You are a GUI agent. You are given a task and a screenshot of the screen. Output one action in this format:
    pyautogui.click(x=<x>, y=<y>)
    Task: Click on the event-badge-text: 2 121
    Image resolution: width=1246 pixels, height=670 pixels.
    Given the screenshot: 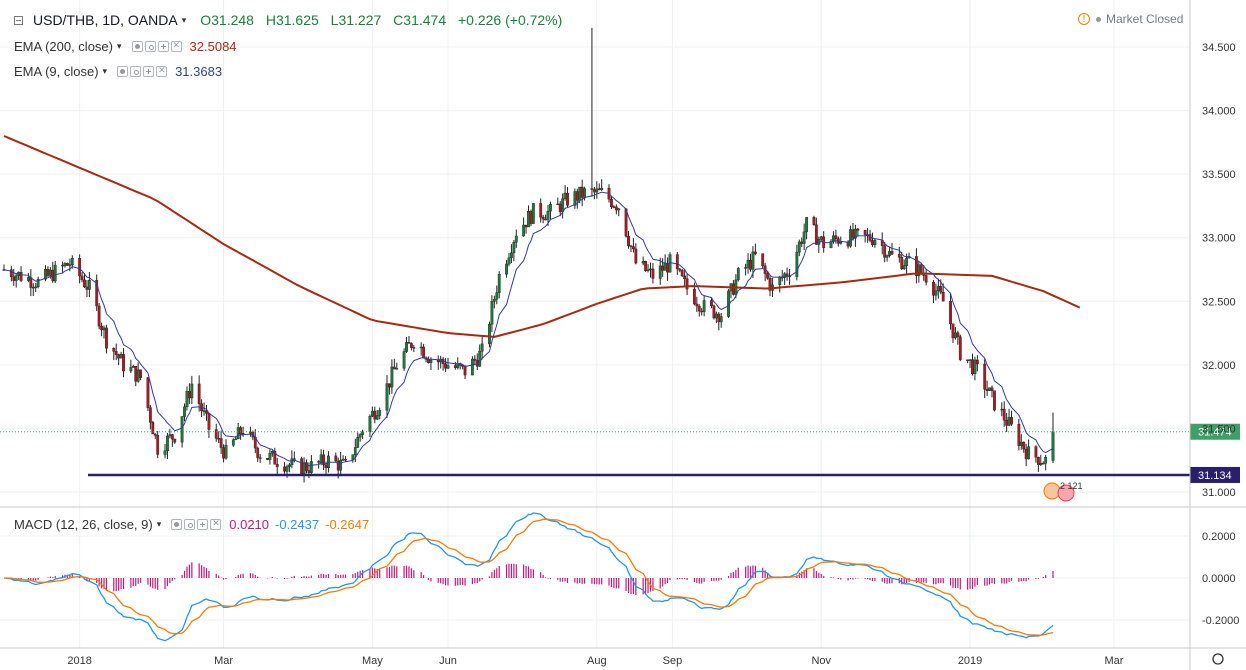 What is the action you would take?
    pyautogui.click(x=1071, y=486)
    